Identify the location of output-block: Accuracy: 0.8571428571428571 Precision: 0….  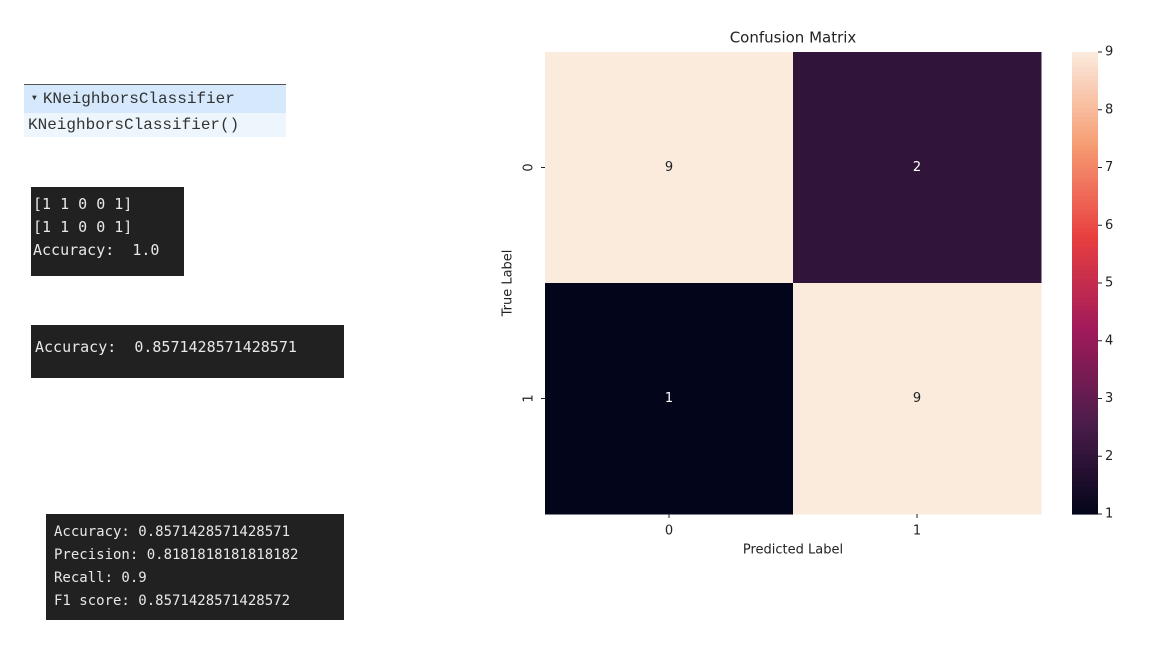
(195, 567).